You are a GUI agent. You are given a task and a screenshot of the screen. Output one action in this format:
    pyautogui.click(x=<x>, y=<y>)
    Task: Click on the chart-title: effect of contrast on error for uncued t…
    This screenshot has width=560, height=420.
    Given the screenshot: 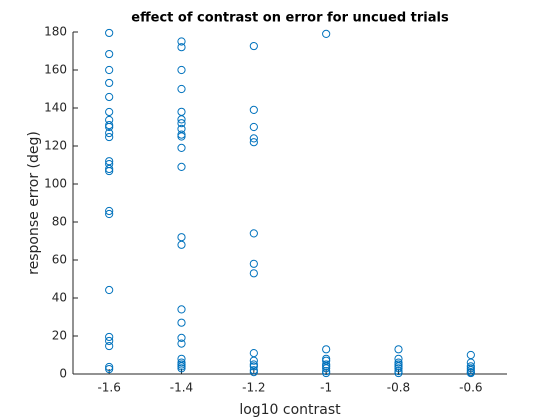 What is the action you would take?
    pyautogui.click(x=290, y=18)
    